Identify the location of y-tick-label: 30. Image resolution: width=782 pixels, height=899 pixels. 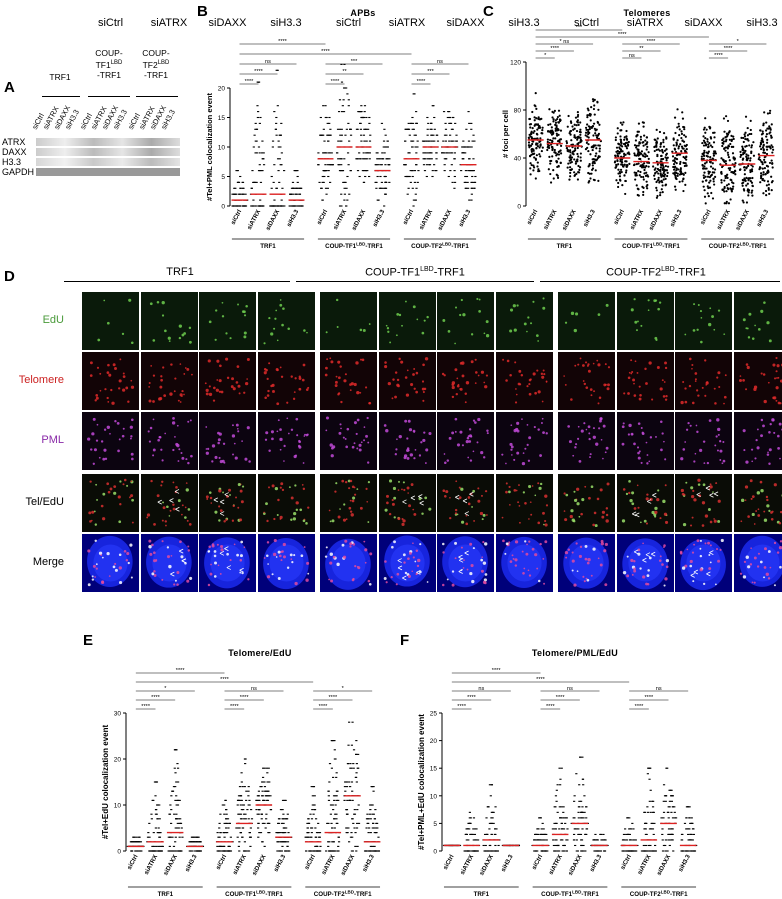
(118, 714).